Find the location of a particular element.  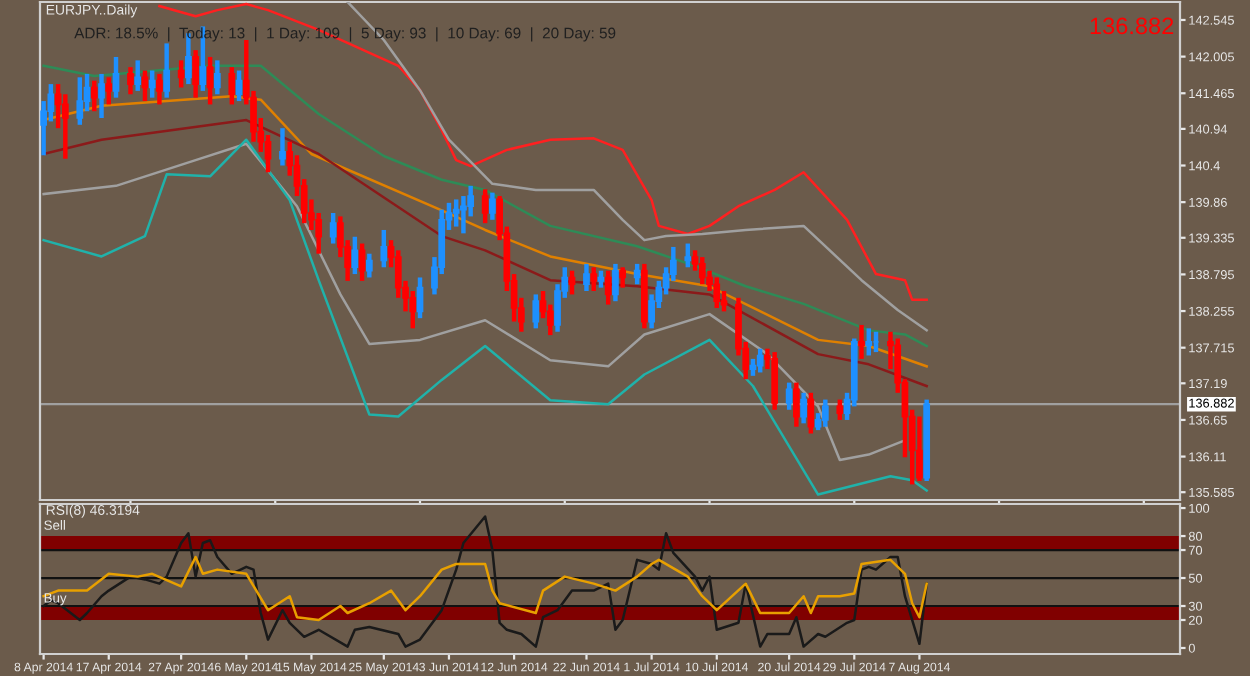

line-series is located at coordinates (485, 588).